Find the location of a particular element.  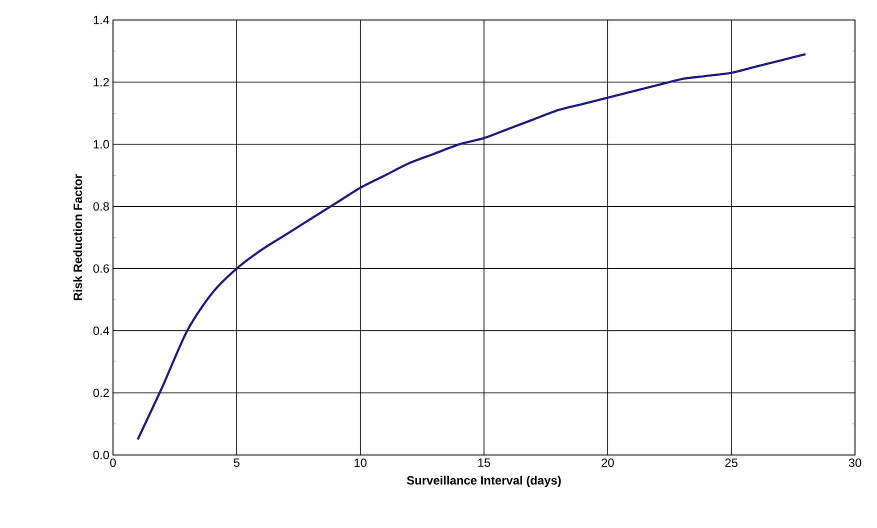

y-tick-label: 0.6 is located at coordinates (101, 268).